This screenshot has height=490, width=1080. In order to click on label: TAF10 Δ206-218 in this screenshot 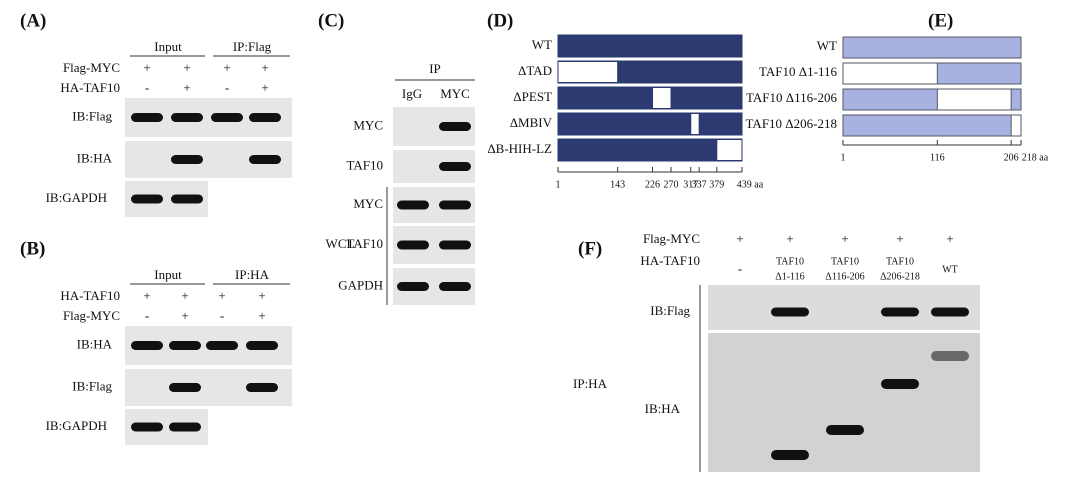, I will do `click(791, 123)`.